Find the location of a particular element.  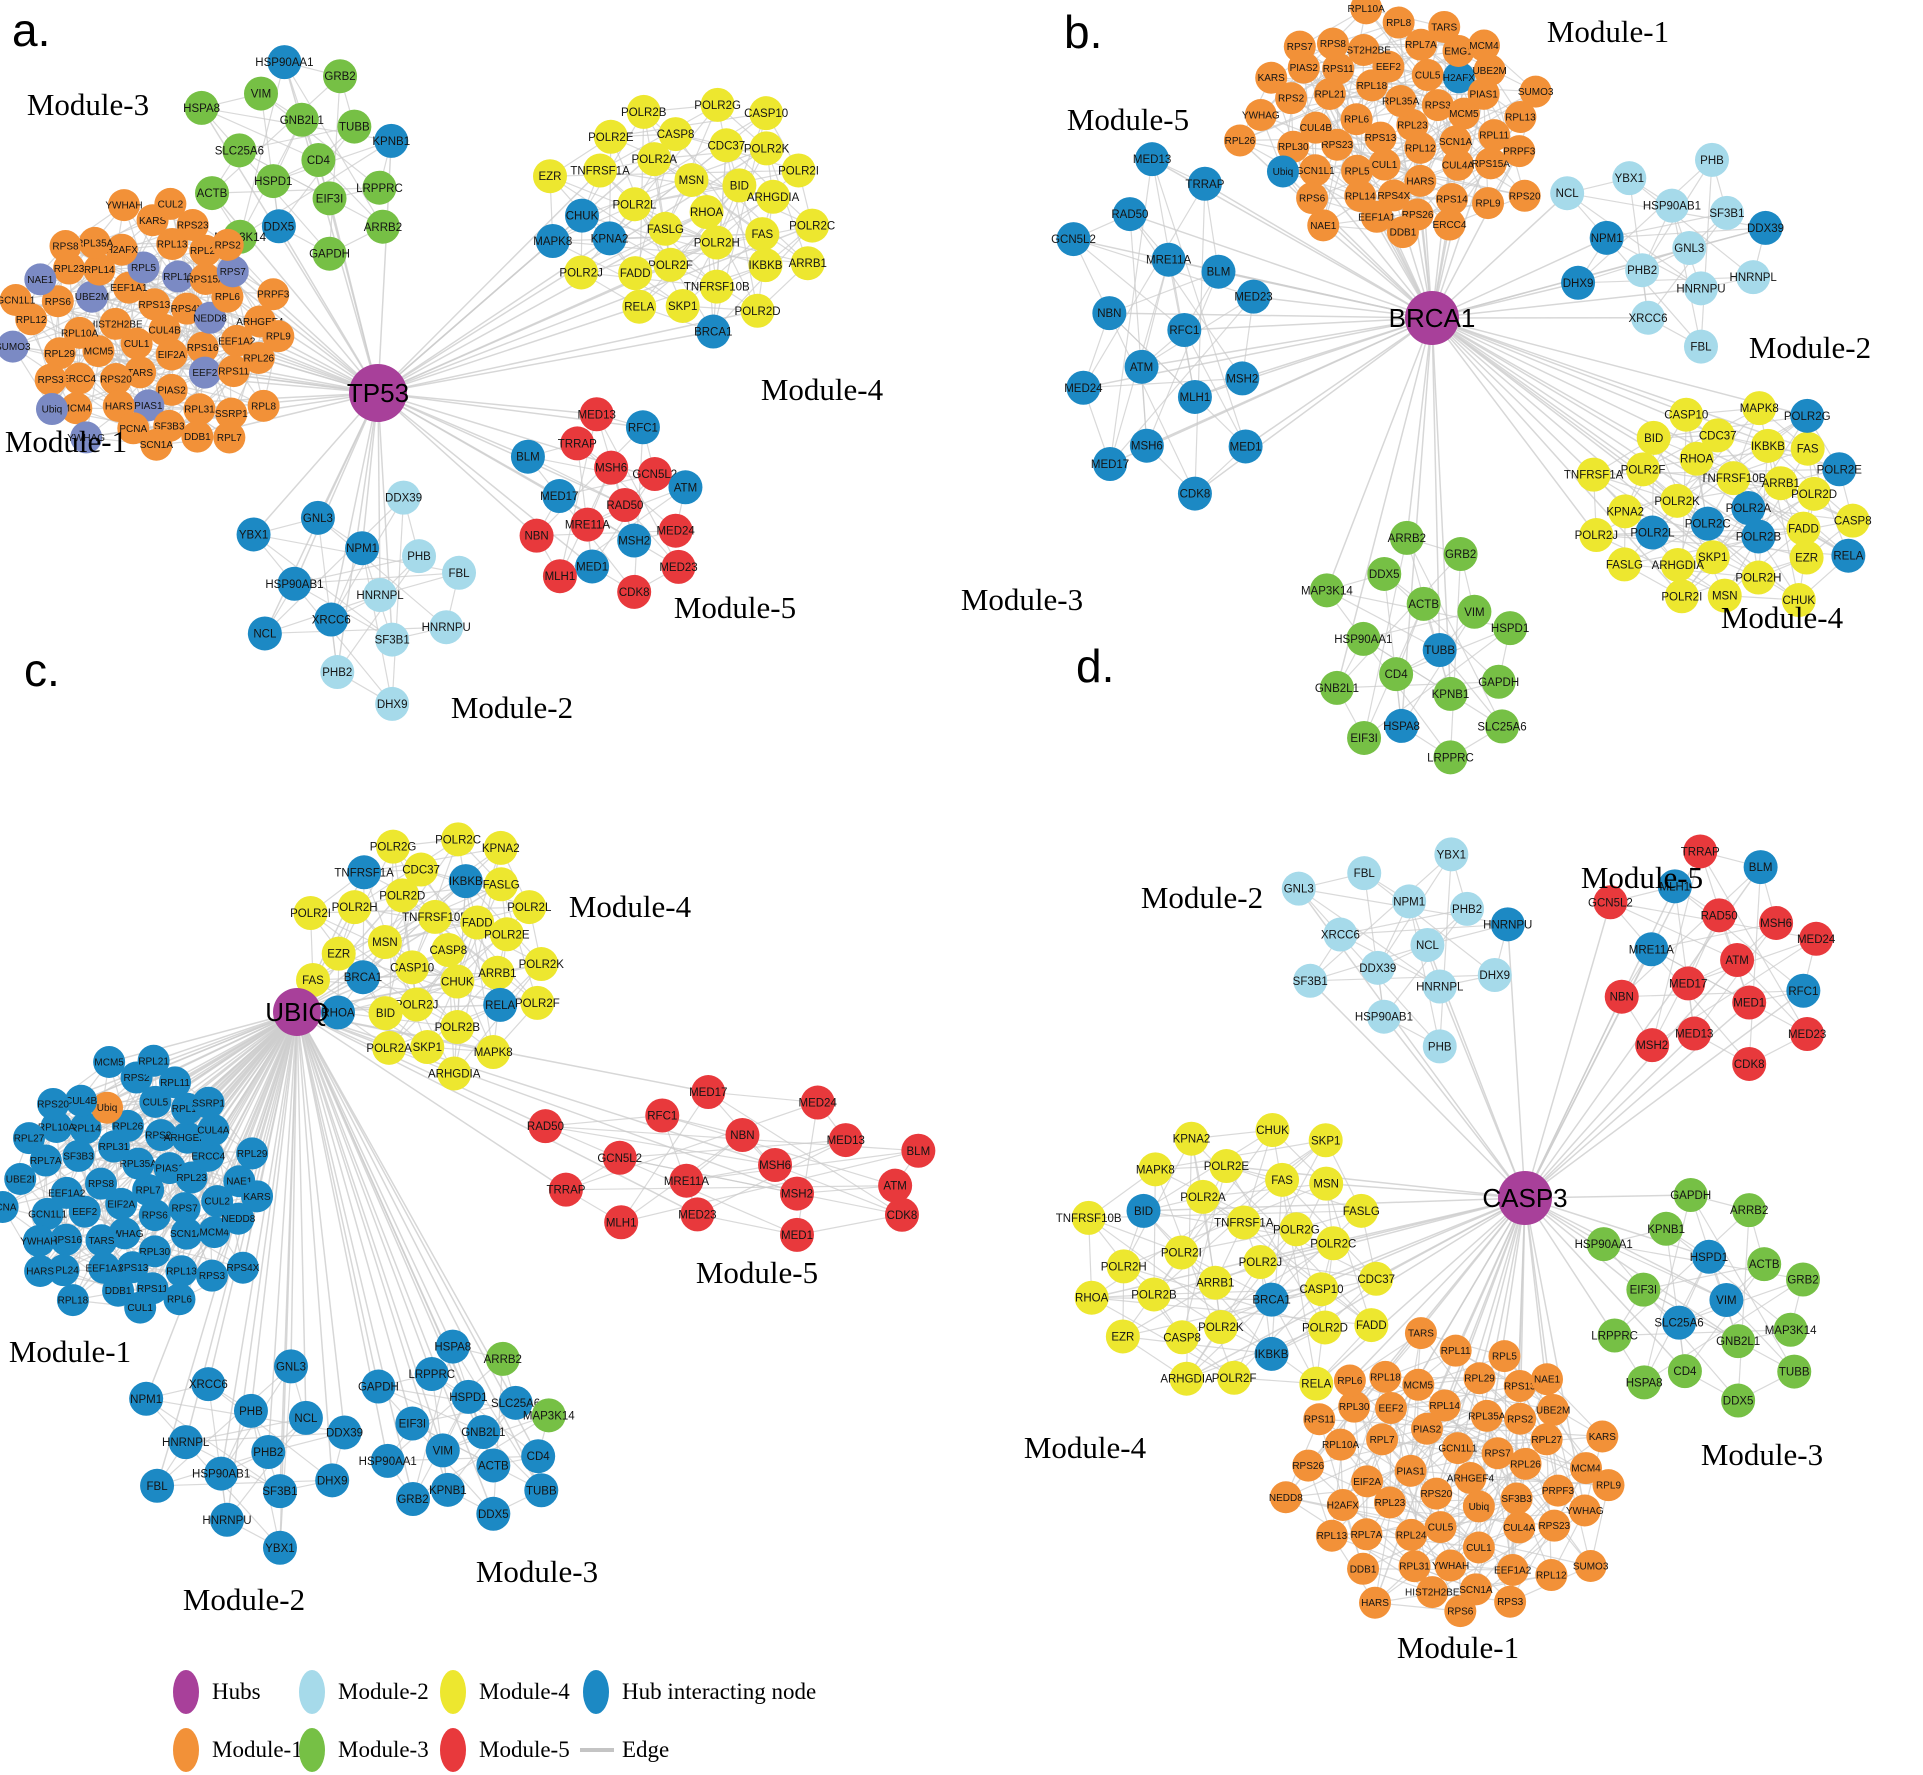

node-VIM: VIM is located at coordinates (1474, 611).